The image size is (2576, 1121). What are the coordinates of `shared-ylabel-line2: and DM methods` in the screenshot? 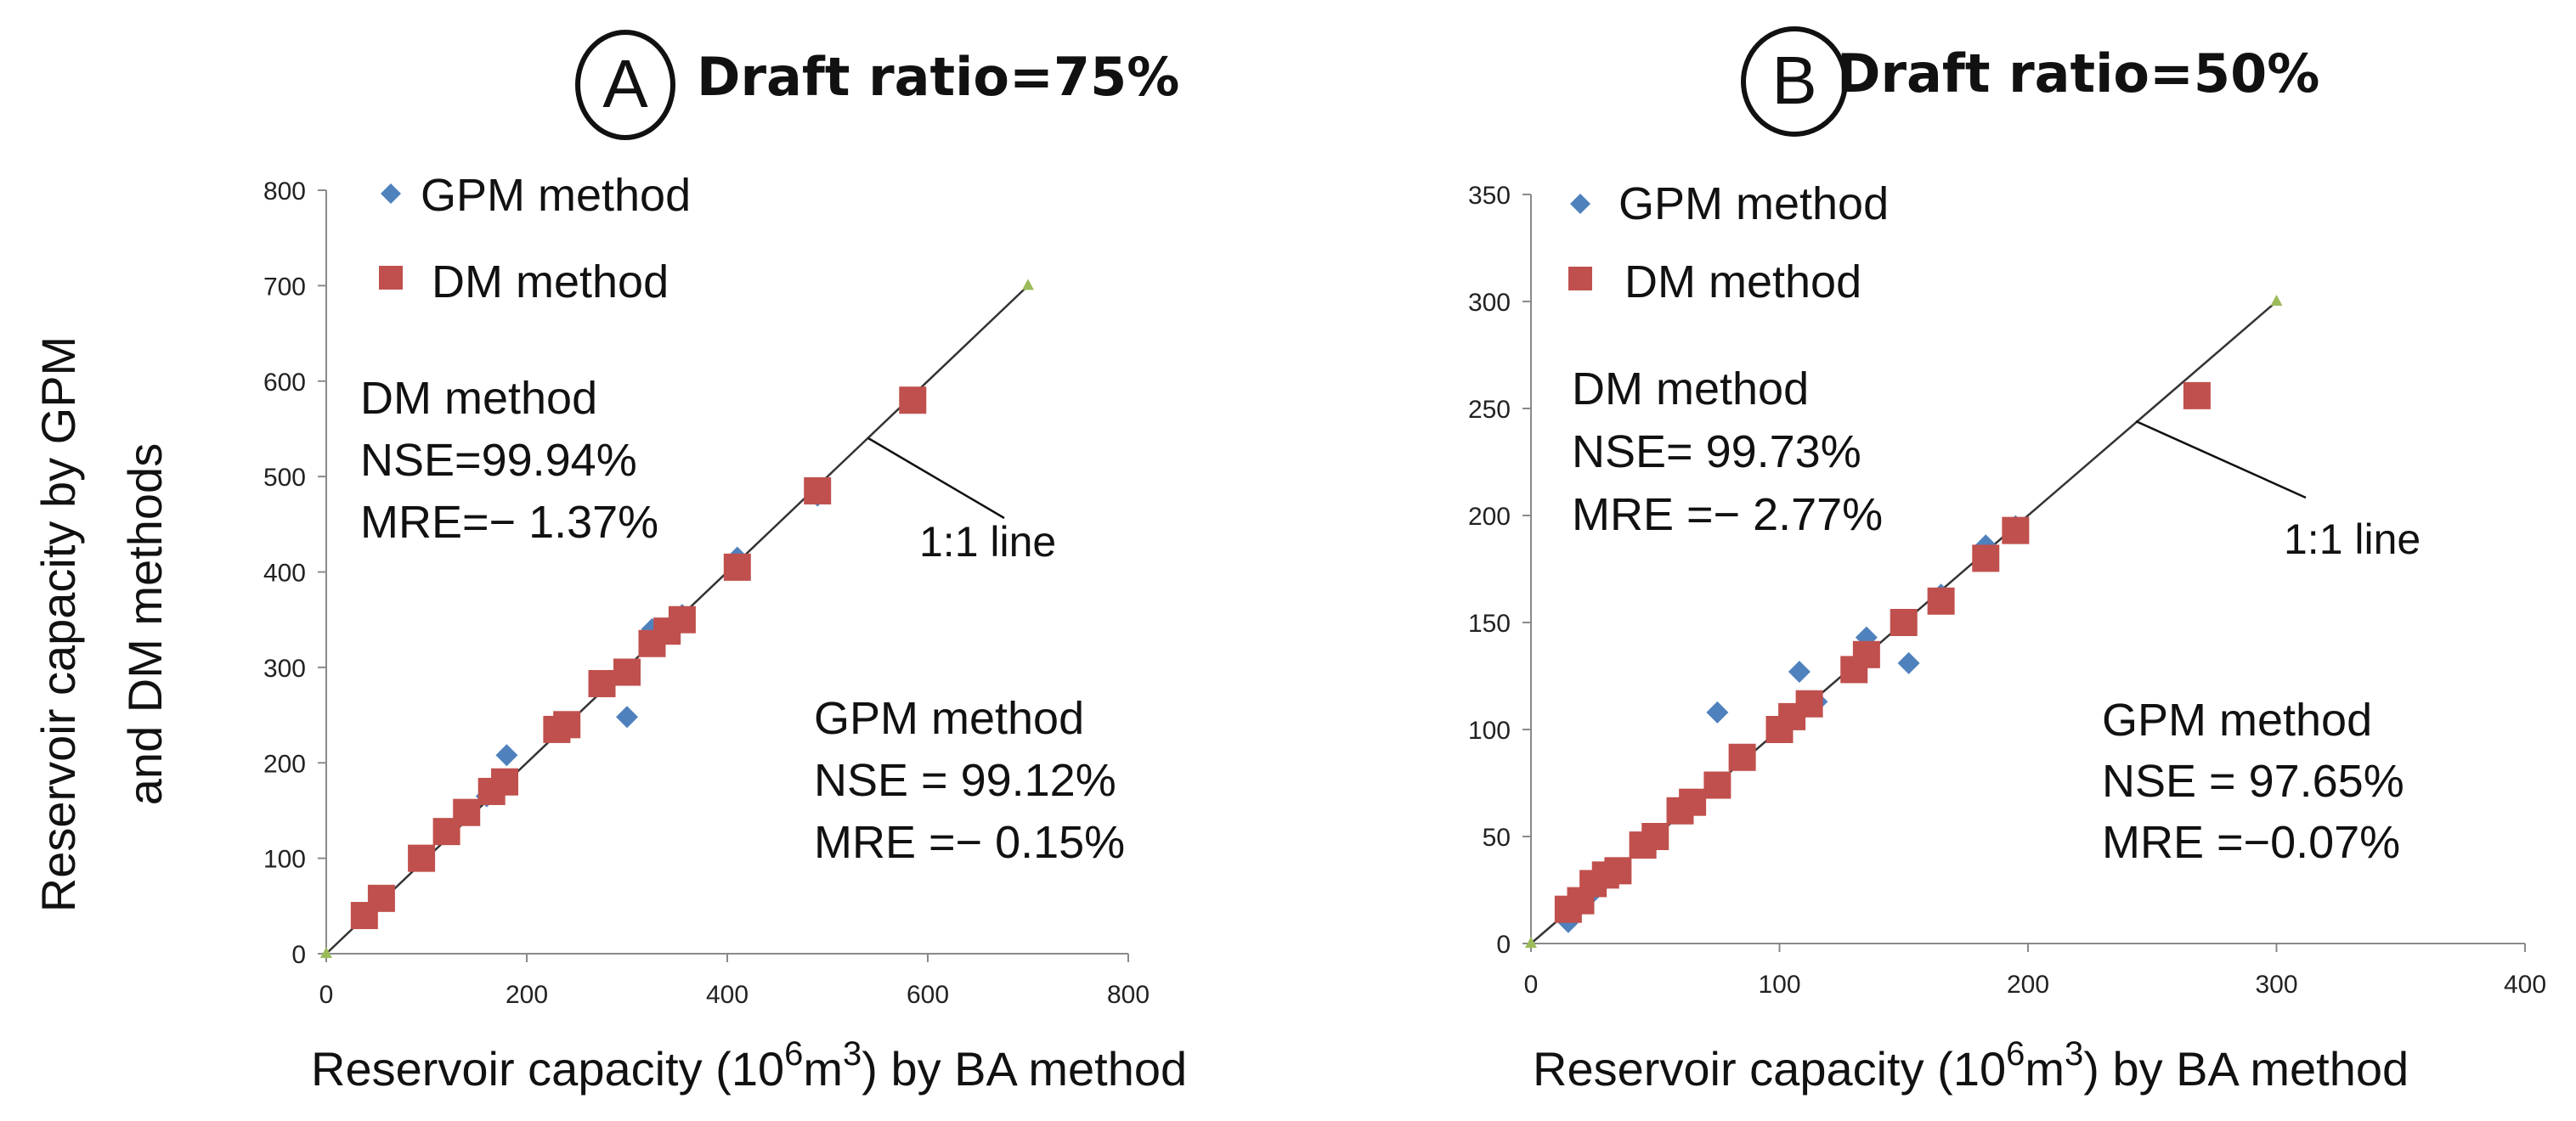 It's located at (145, 624).